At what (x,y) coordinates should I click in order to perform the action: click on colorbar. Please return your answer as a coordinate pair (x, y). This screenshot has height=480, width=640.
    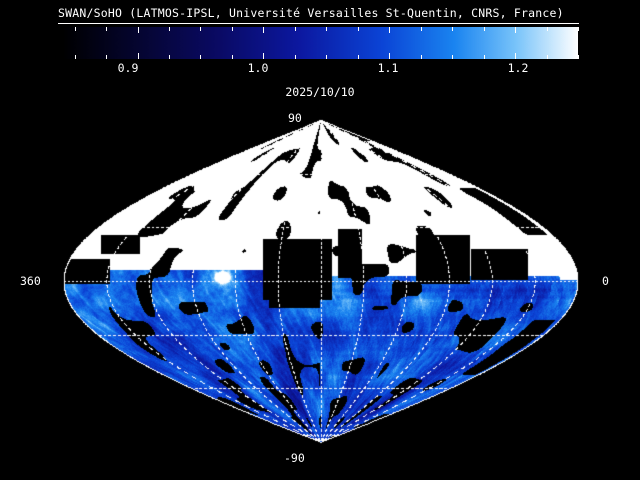
    Looking at the image, I should click on (320, 43).